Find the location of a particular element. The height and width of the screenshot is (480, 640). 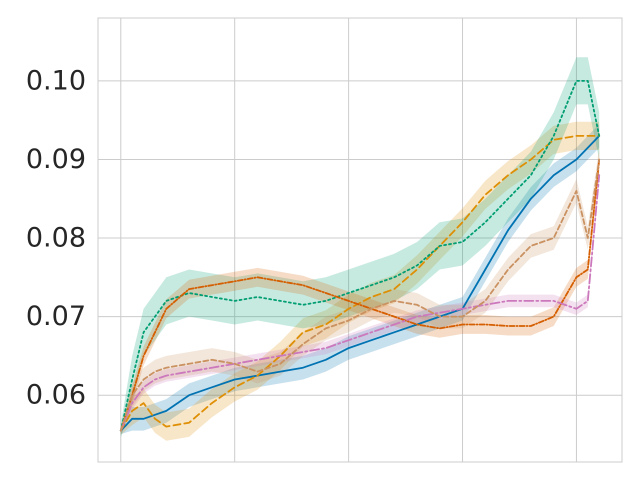

y-tick-labels: 0.06 0.07 0.08 0.09 0.10 is located at coordinates (56, 237).